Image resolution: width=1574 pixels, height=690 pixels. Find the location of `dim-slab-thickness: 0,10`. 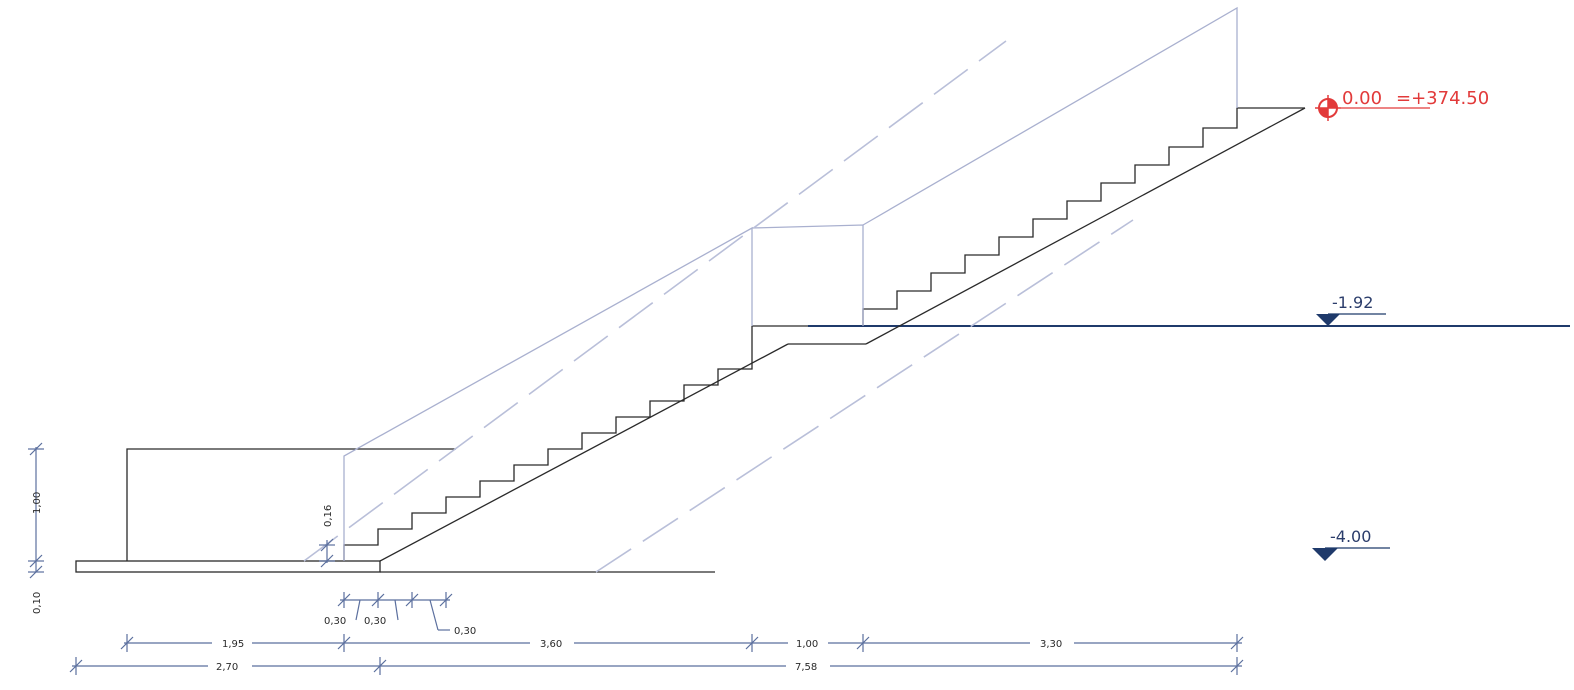

dim-slab-thickness: 0,10 is located at coordinates (37, 603).